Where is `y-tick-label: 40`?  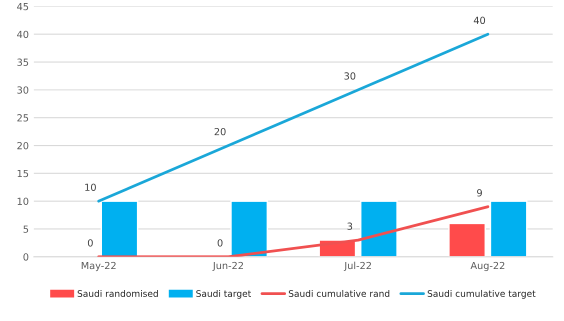 y-tick-label: 40 is located at coordinates (22, 34).